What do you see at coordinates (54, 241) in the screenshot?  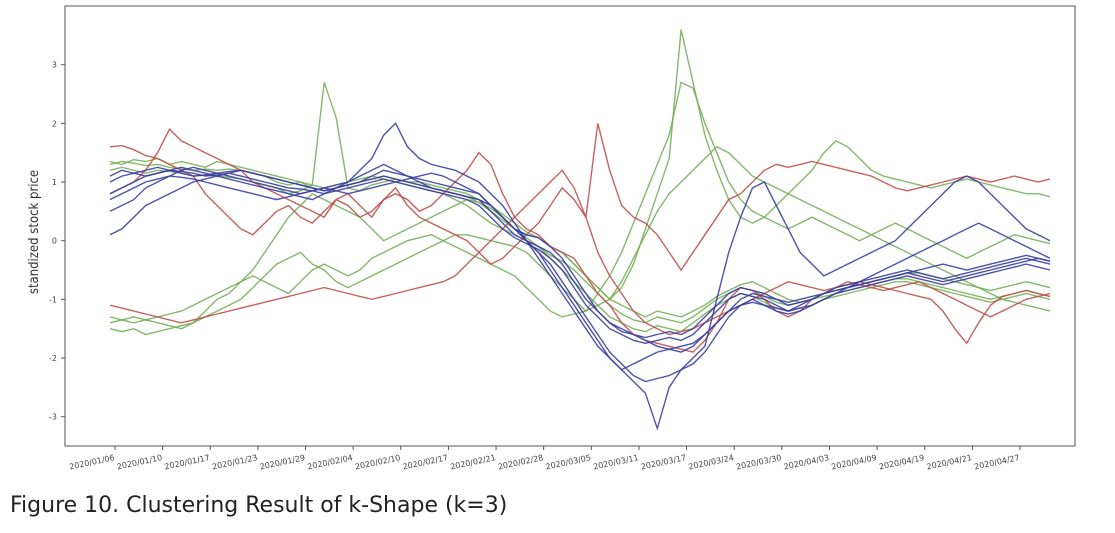 I see `y-tick-label: 0` at bounding box center [54, 241].